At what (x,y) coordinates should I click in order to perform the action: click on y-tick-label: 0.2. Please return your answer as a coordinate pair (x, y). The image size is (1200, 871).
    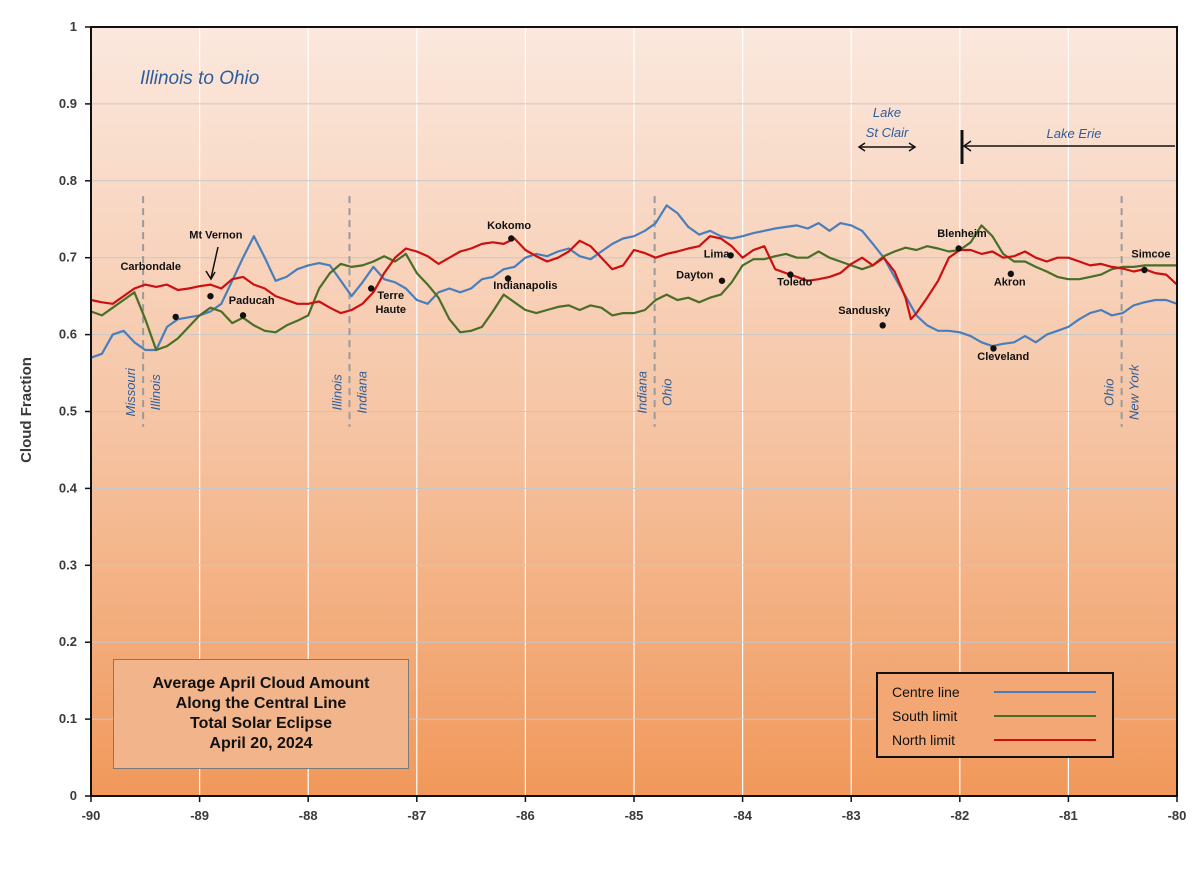
    Looking at the image, I should click on (68, 641).